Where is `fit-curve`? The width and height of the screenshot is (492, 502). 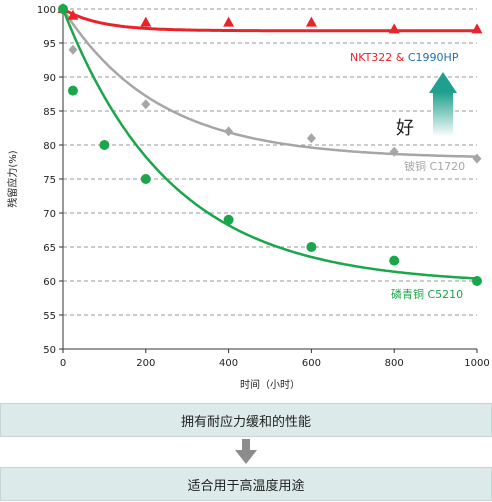 fit-curve is located at coordinates (269, 20).